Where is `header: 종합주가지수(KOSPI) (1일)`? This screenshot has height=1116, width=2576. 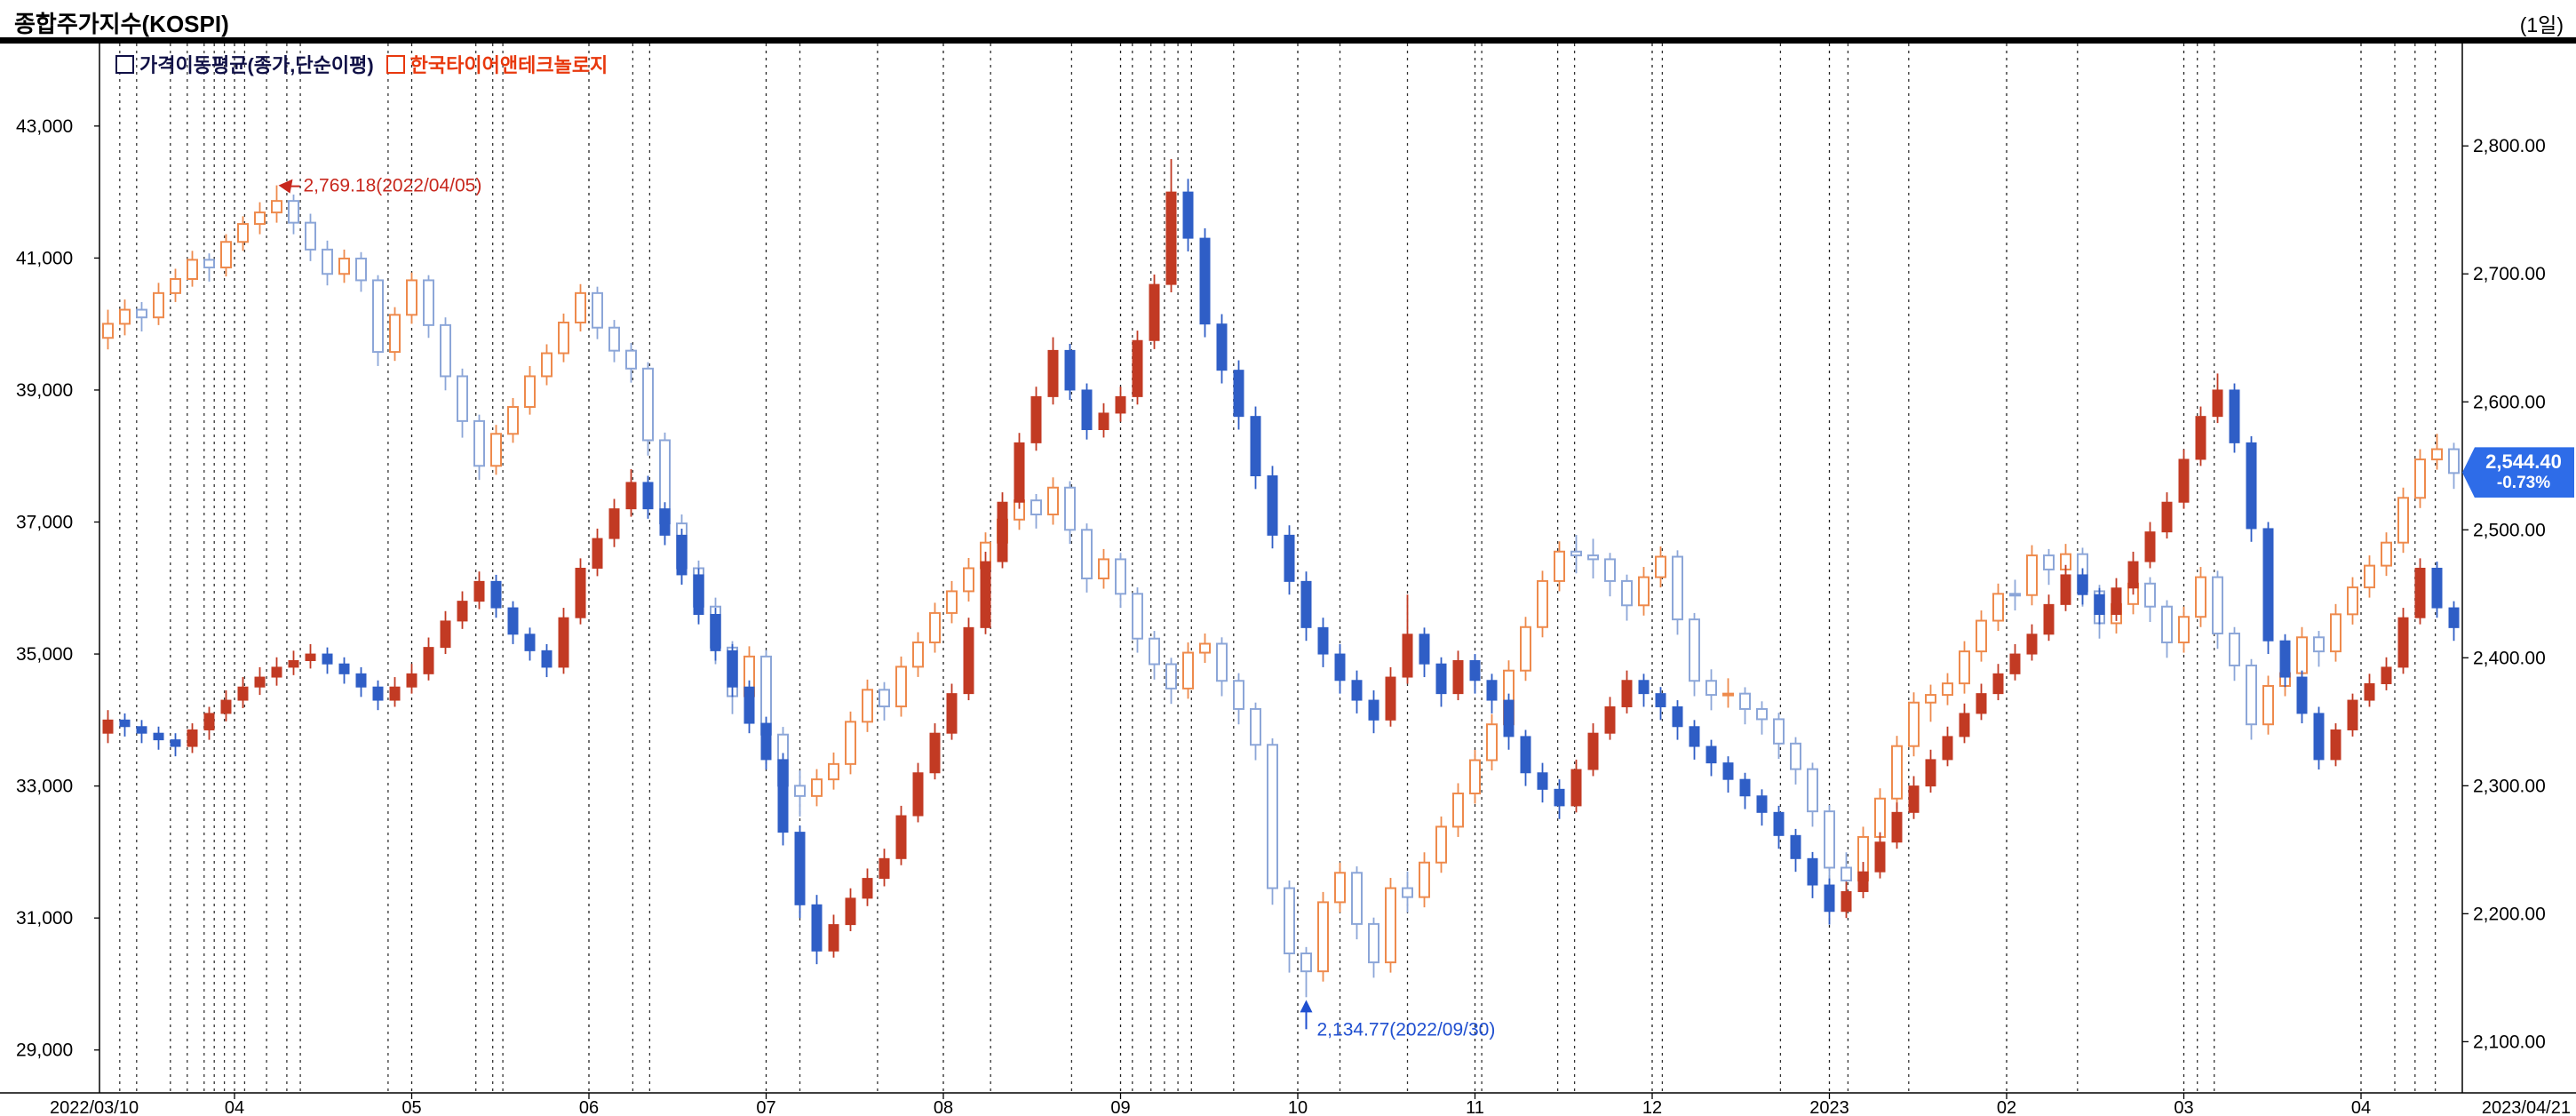 header: 종합주가지수(KOSPI) (1일) is located at coordinates (1288, 18).